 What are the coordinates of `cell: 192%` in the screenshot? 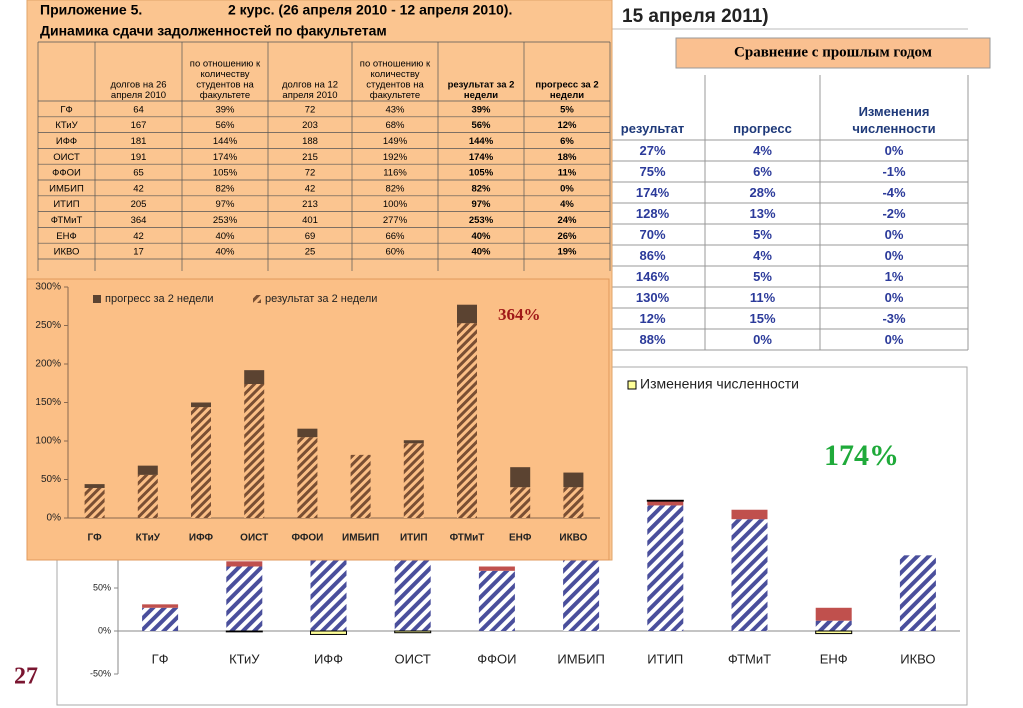 It's located at (395, 157).